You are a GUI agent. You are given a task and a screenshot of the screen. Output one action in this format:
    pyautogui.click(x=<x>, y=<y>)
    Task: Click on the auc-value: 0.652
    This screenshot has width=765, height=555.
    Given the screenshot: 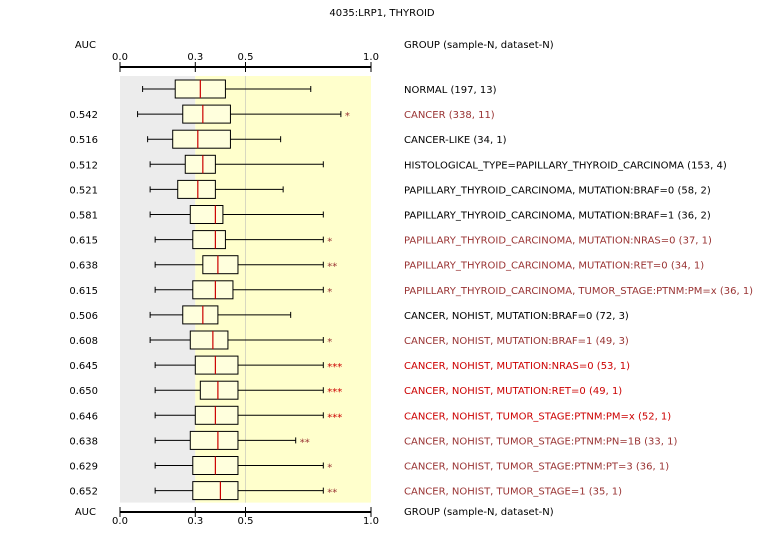 What is the action you would take?
    pyautogui.click(x=83, y=492)
    